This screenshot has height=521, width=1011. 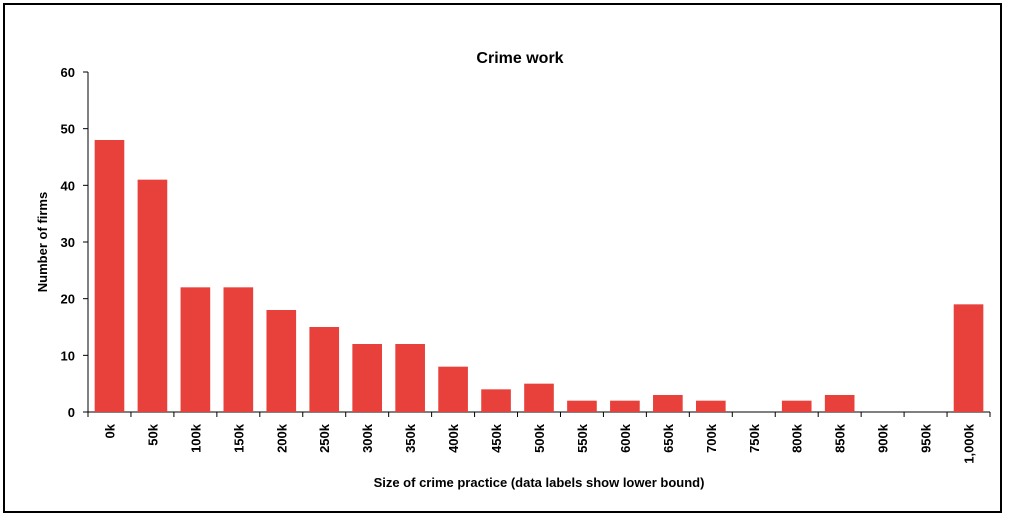 What do you see at coordinates (195, 349) in the screenshot?
I see `bar-100k` at bounding box center [195, 349].